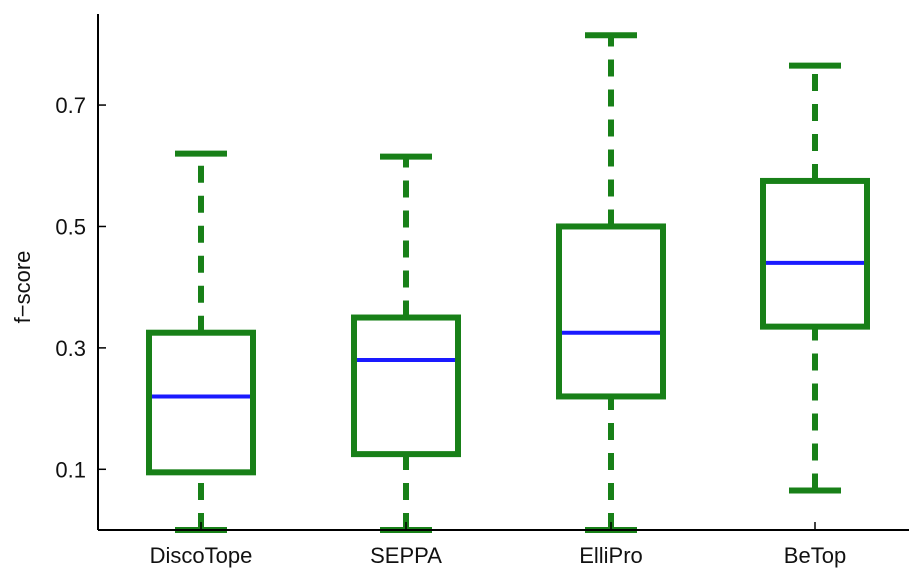 This screenshot has height=578, width=909. I want to click on box-group-discotope, so click(201, 341).